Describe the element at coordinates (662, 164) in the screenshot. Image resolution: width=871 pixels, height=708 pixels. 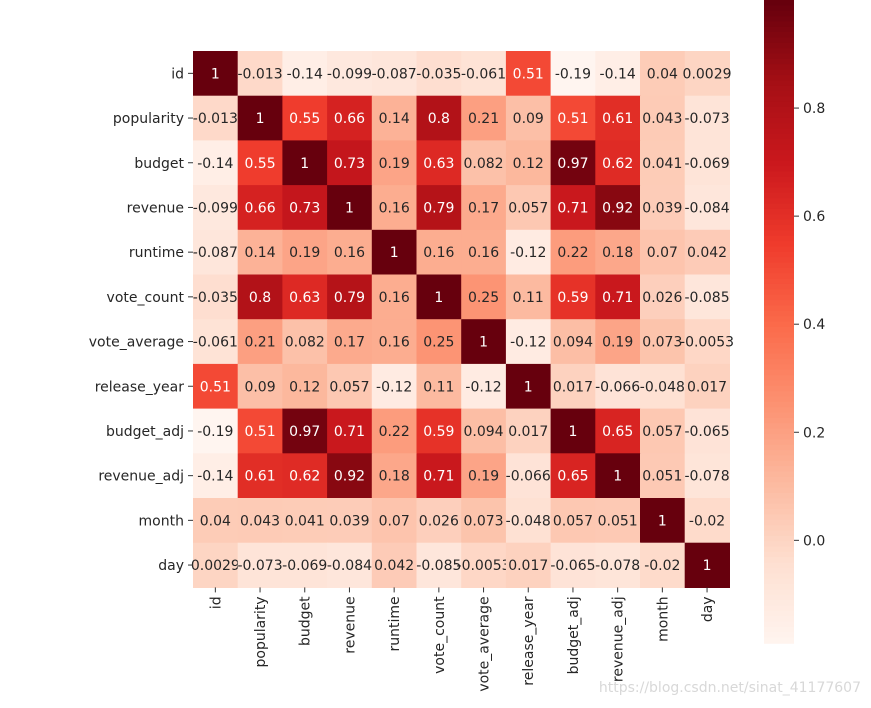
I see `cell-value-label: 0.041` at that location.